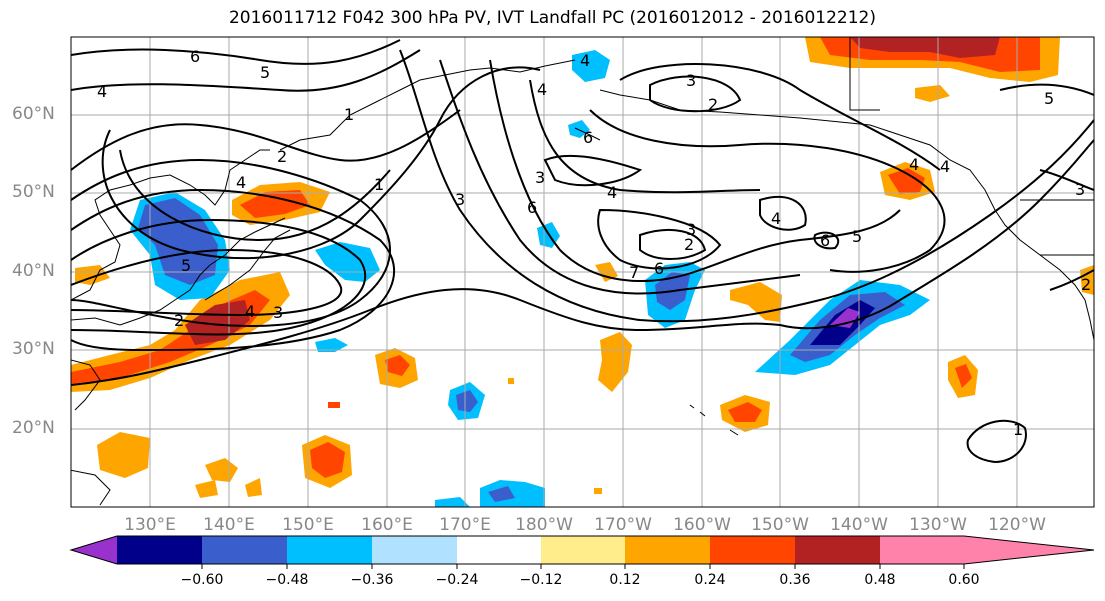  I want to click on colorbar-tick-label: −0.48, so click(287, 580).